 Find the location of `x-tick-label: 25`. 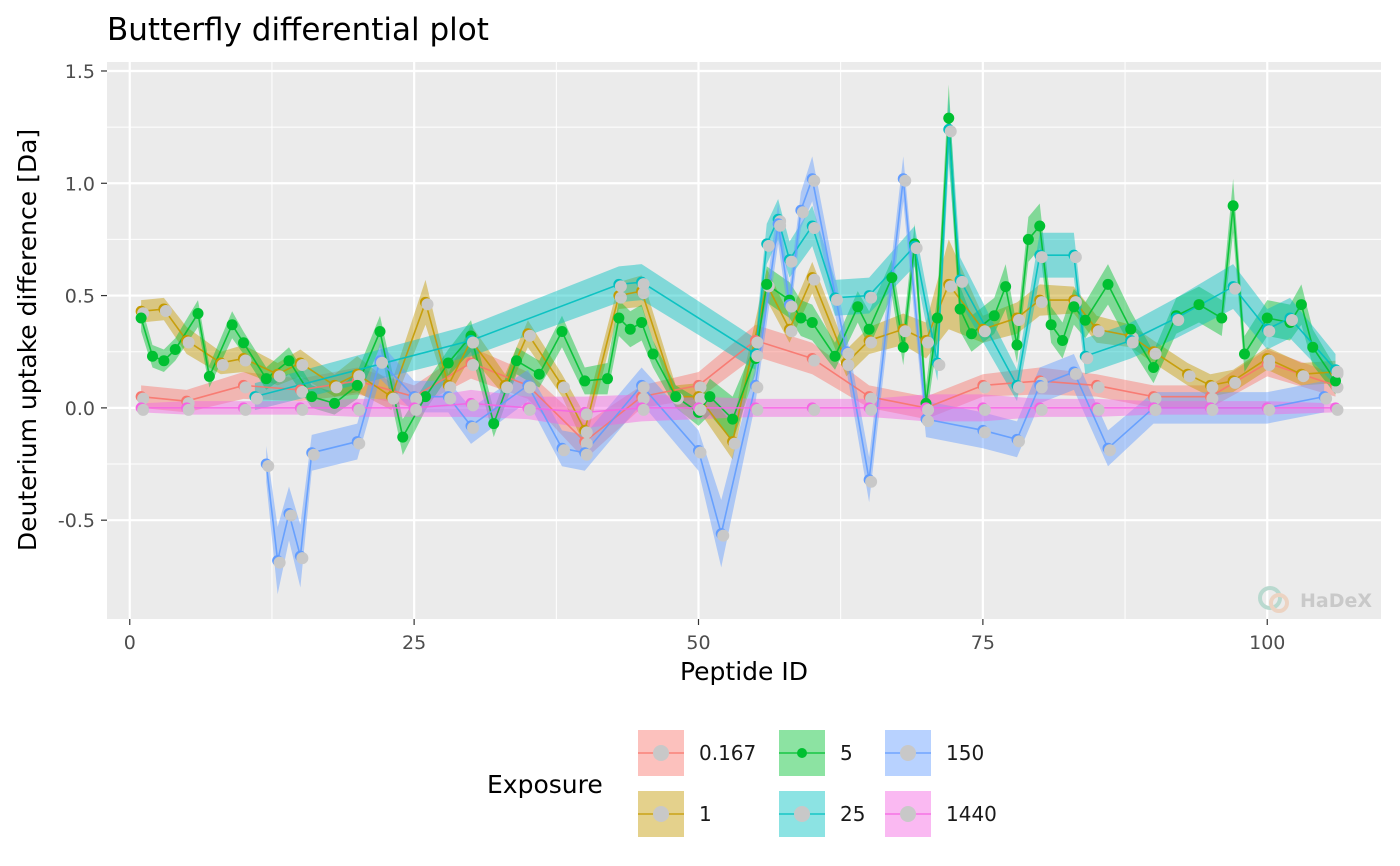

x-tick-label: 25 is located at coordinates (414, 643).